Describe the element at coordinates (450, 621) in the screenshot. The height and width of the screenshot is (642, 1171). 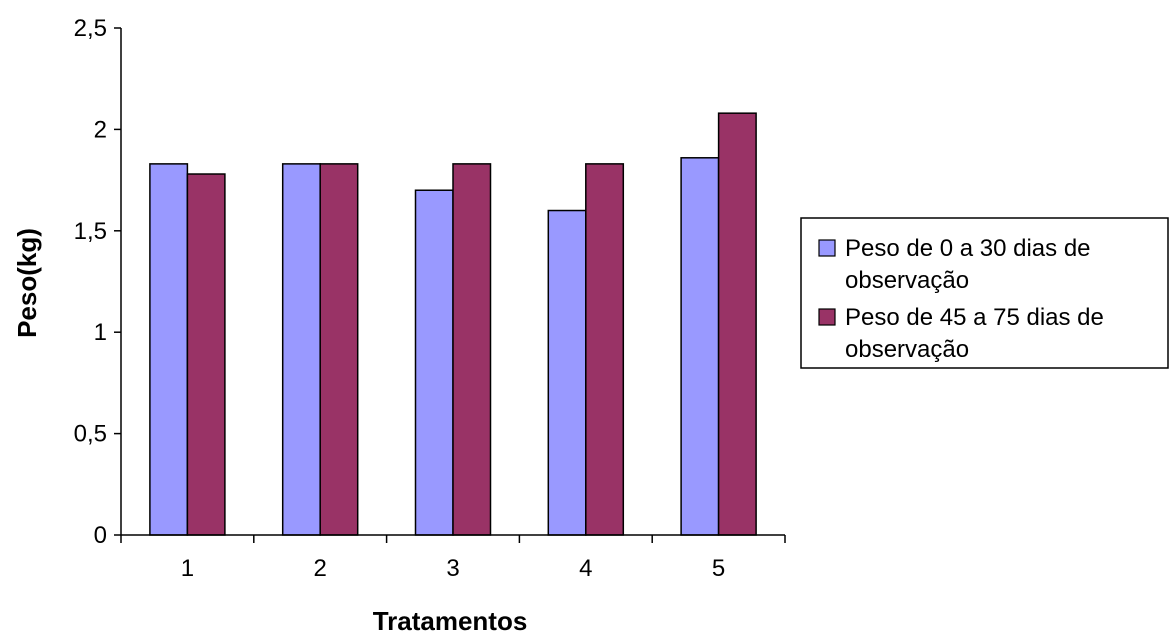
I see `x-axis-title: Tratamentos` at that location.